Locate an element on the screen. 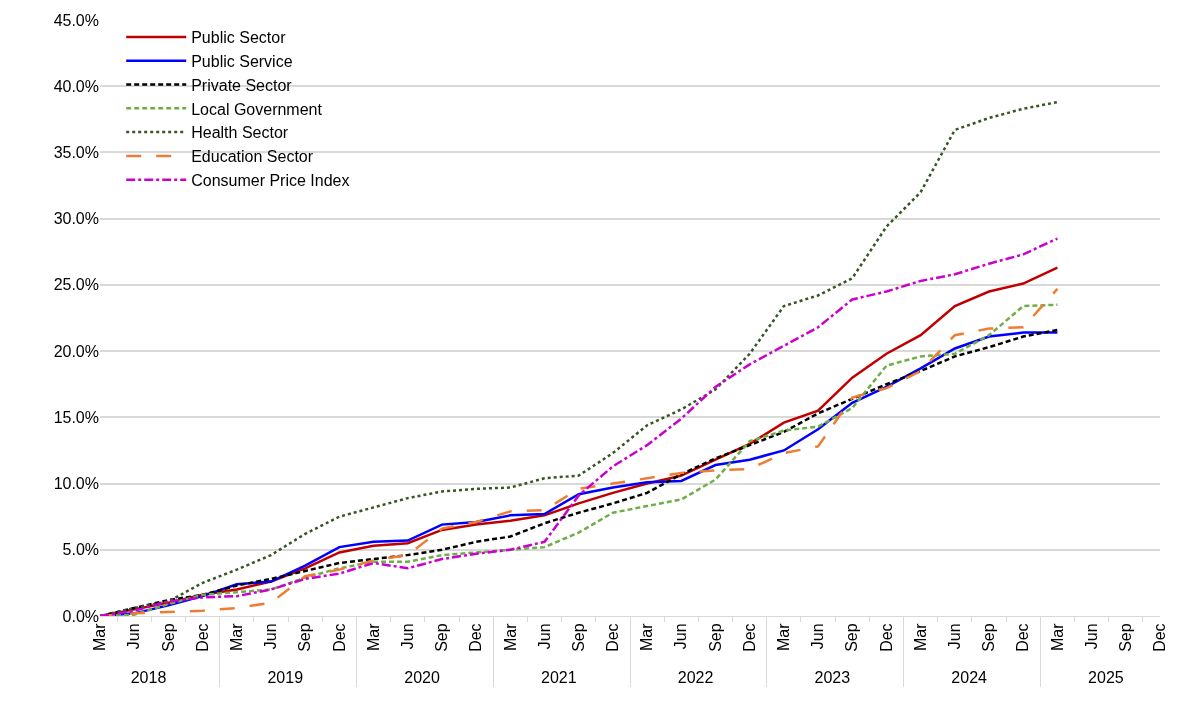 The width and height of the screenshot is (1200, 706). text: 2023 is located at coordinates (832, 678).